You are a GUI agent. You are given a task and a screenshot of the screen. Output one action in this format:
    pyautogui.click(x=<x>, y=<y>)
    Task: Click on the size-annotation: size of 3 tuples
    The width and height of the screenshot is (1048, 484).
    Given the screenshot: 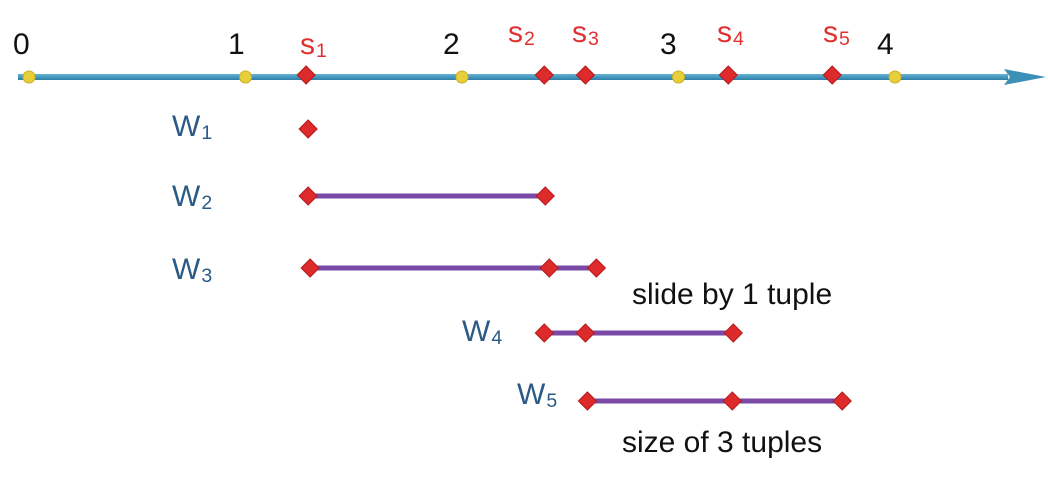 What is the action you would take?
    pyautogui.click(x=722, y=442)
    